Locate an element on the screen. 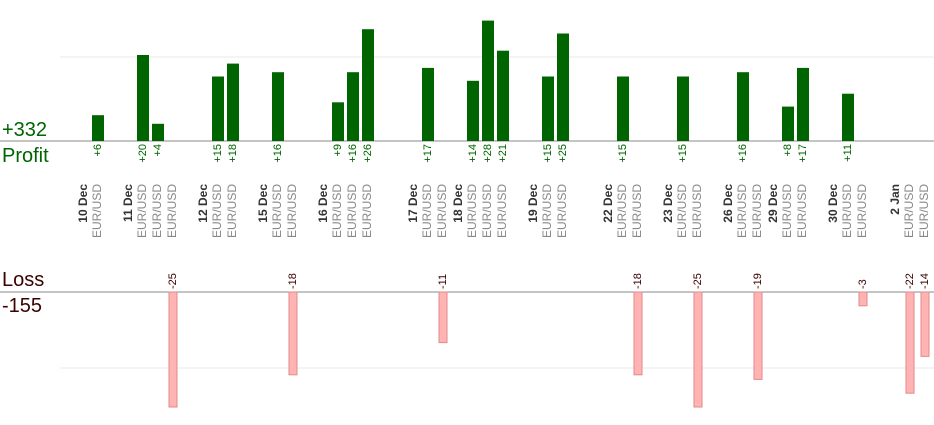 Image resolution: width=934 pixels, height=425 pixels. profit-value-label: +26 is located at coordinates (368, 153).